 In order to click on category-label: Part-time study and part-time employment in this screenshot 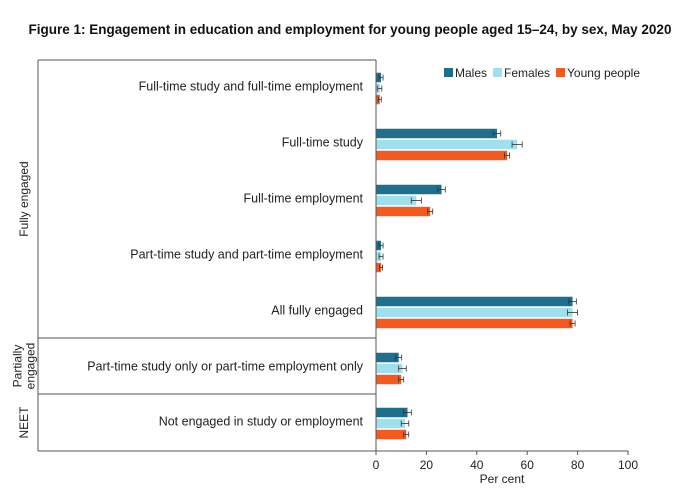, I will do `click(246, 255)`.